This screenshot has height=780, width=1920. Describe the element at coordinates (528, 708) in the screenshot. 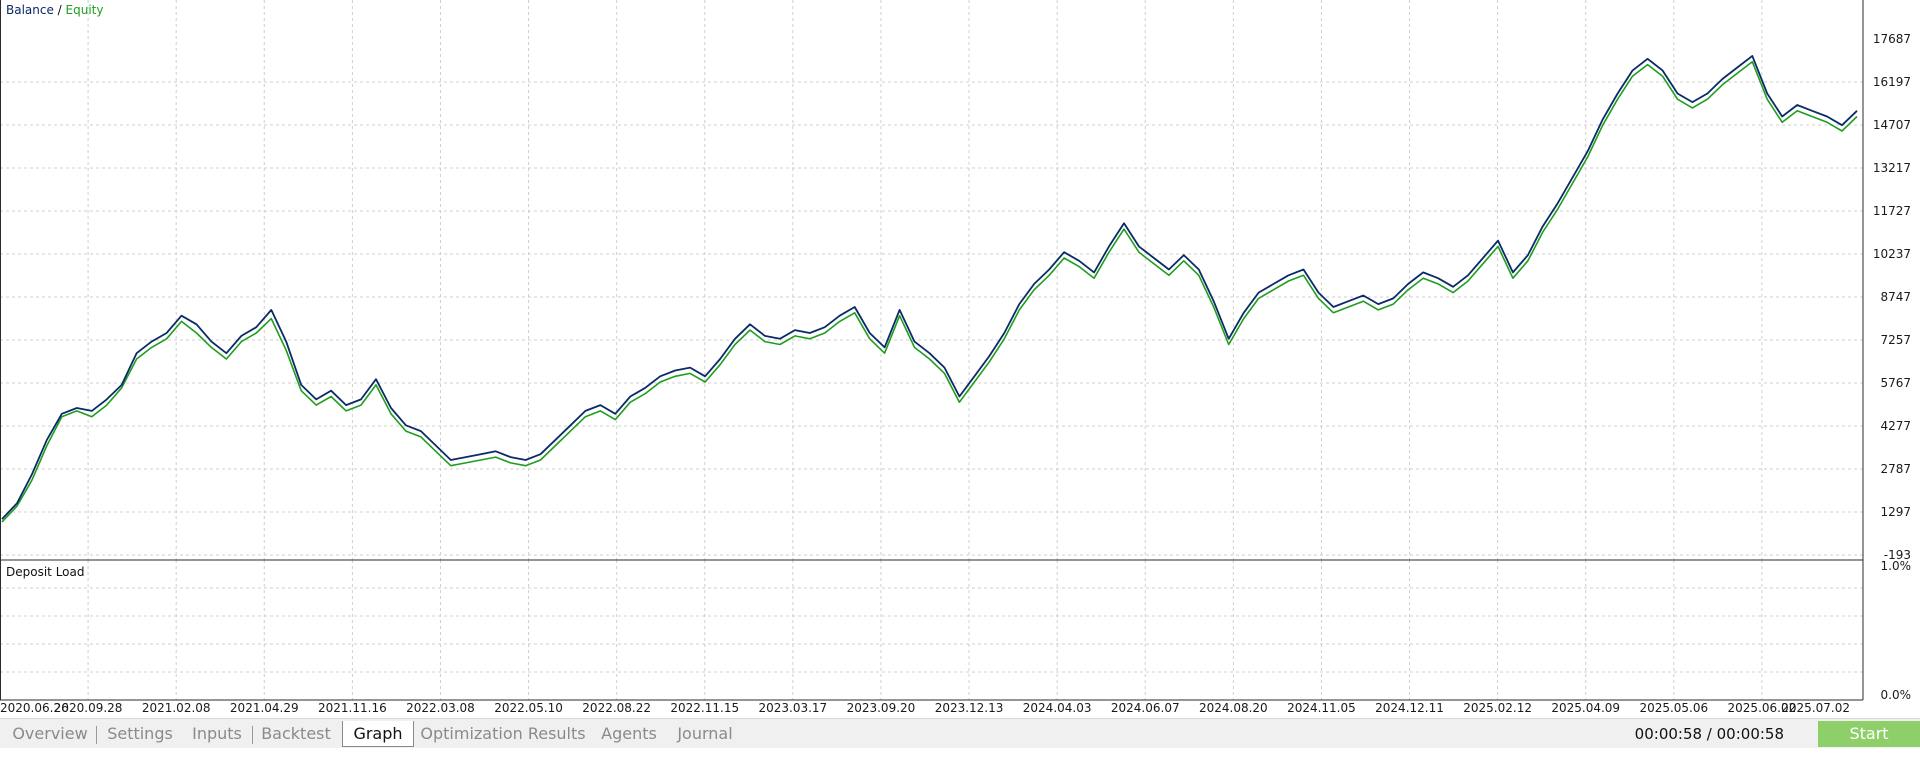

I see `x-tick-label: 2022.05.10` at that location.